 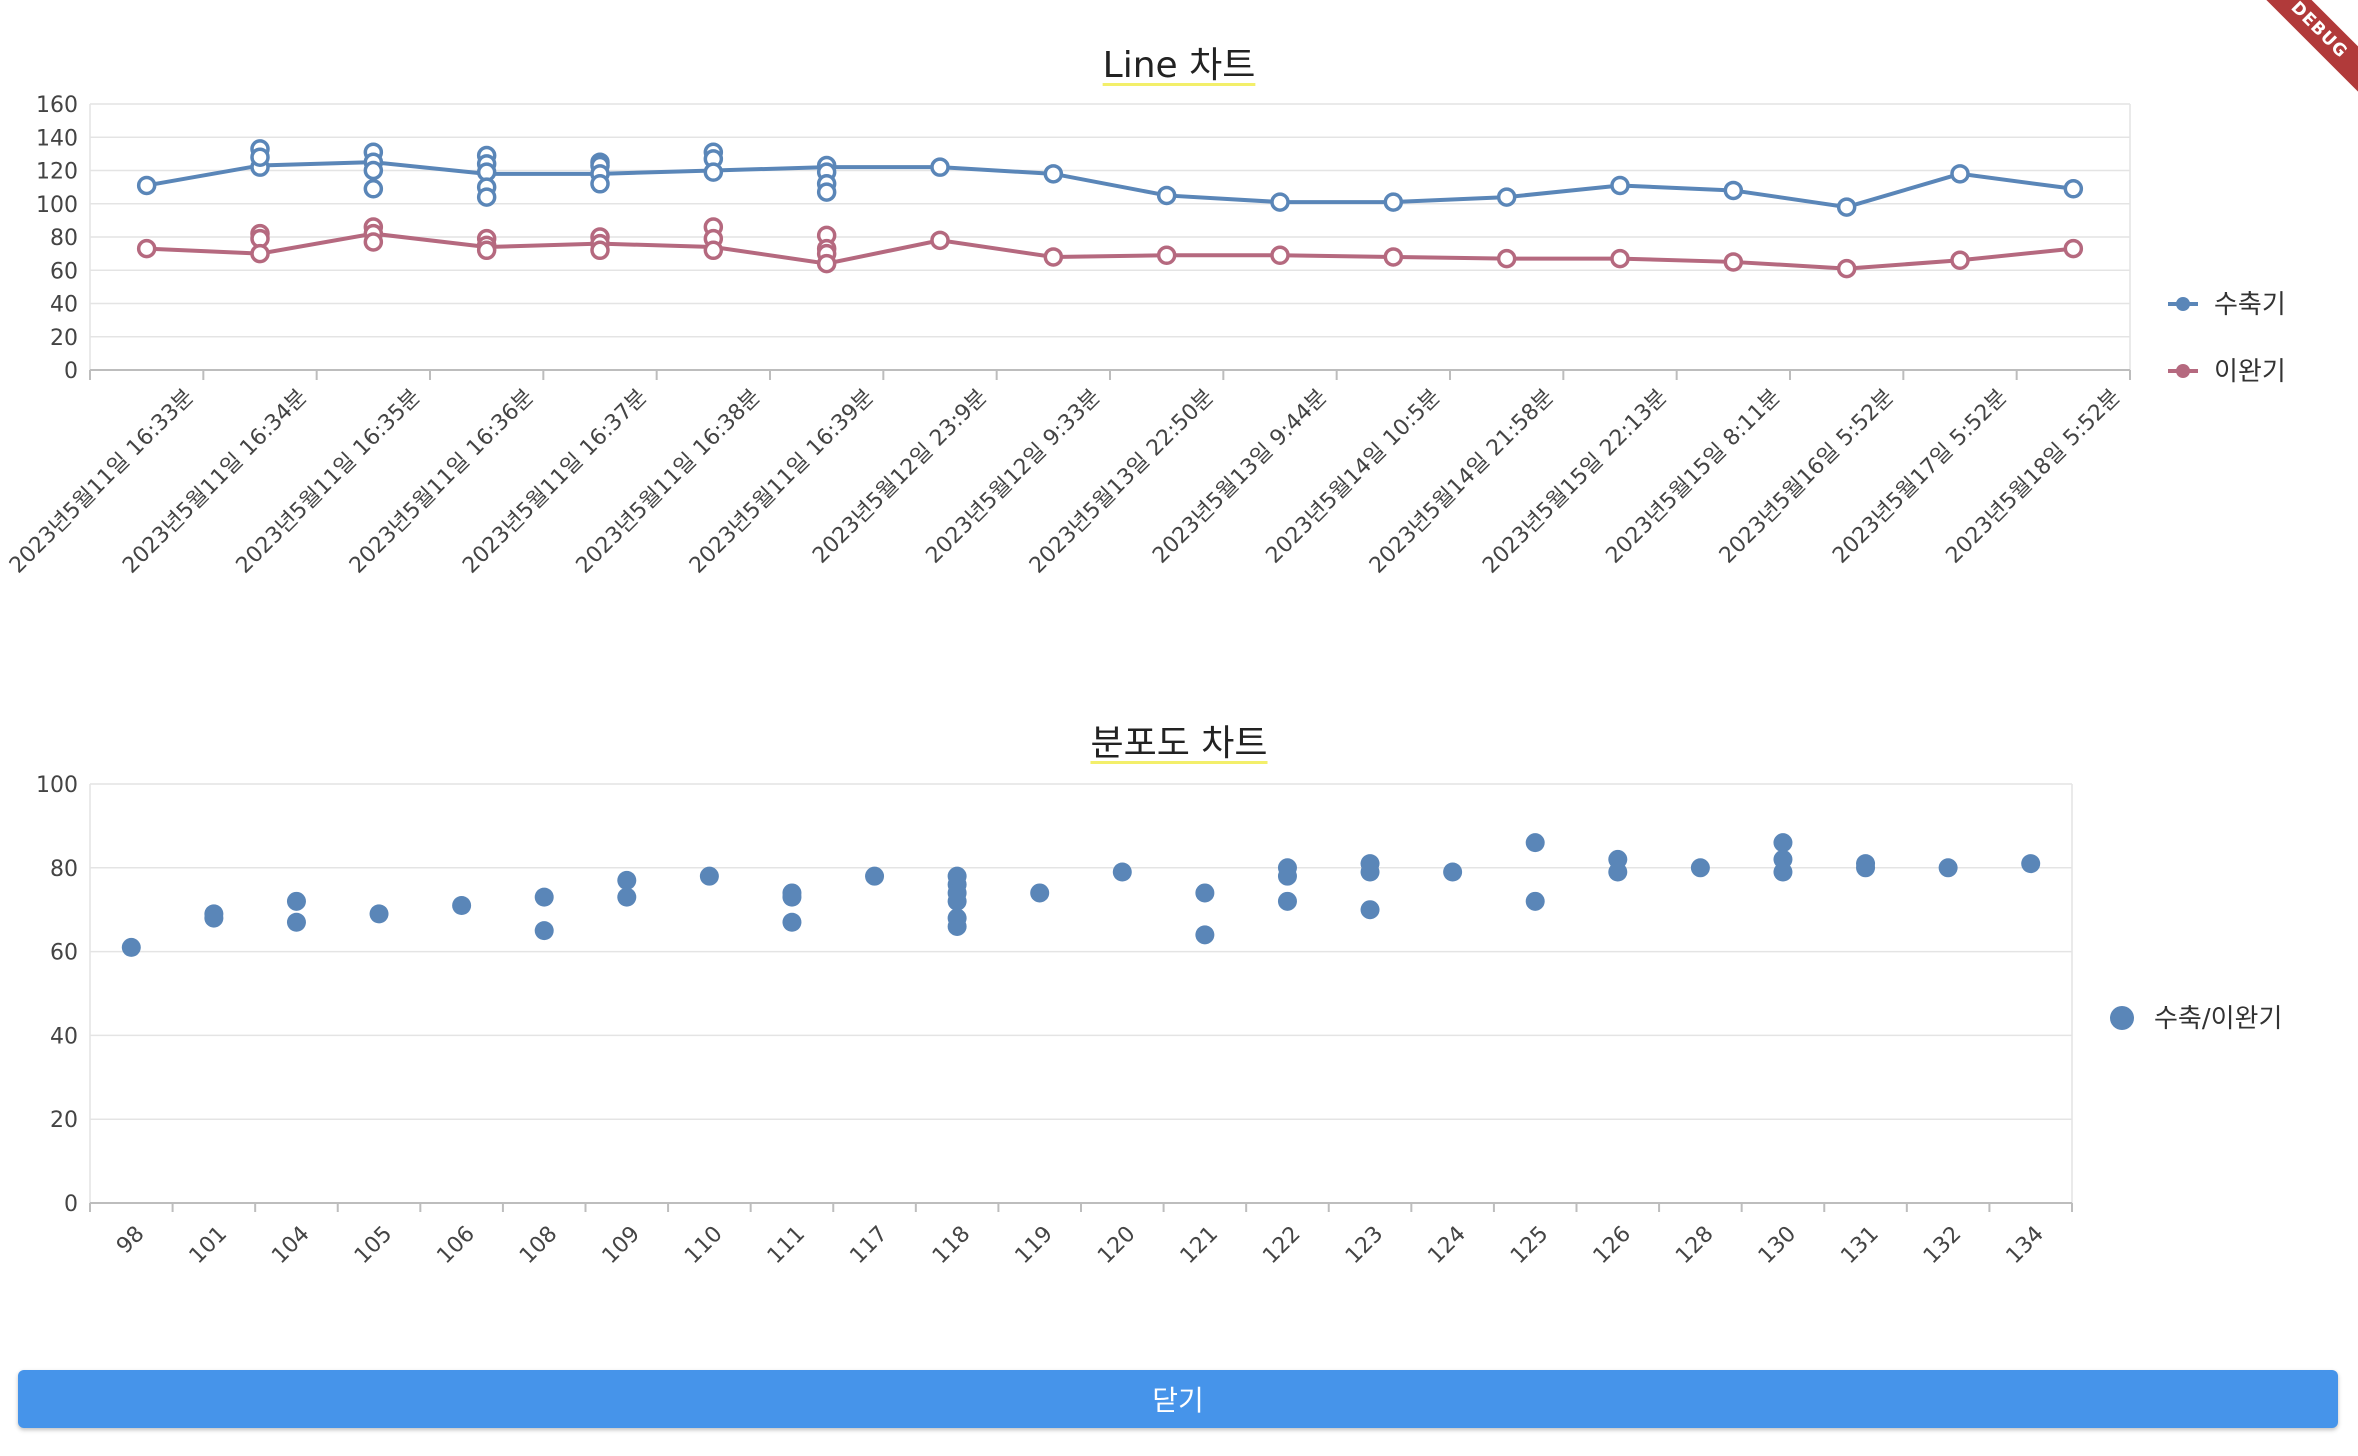 I want to click on x-tick-label: 132, so click(x=1942, y=1245).